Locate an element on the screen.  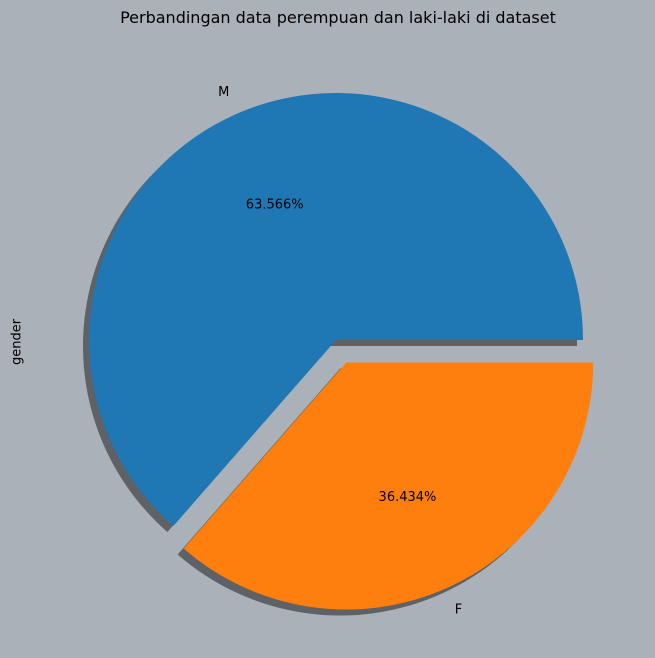
slice-percent-f: 36.434% is located at coordinates (408, 497).